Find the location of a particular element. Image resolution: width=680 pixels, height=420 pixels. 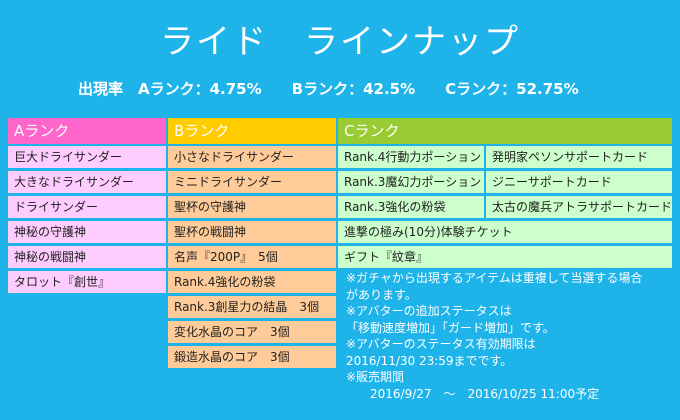

rank-a-item: 大きなドライサンダー is located at coordinates (87, 182).